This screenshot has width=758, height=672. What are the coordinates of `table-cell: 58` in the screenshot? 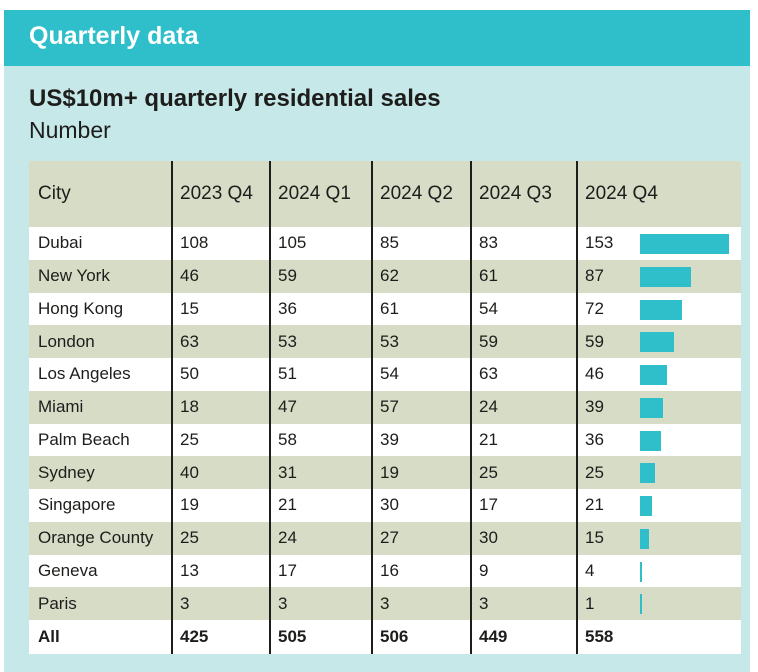 It's located at (287, 439).